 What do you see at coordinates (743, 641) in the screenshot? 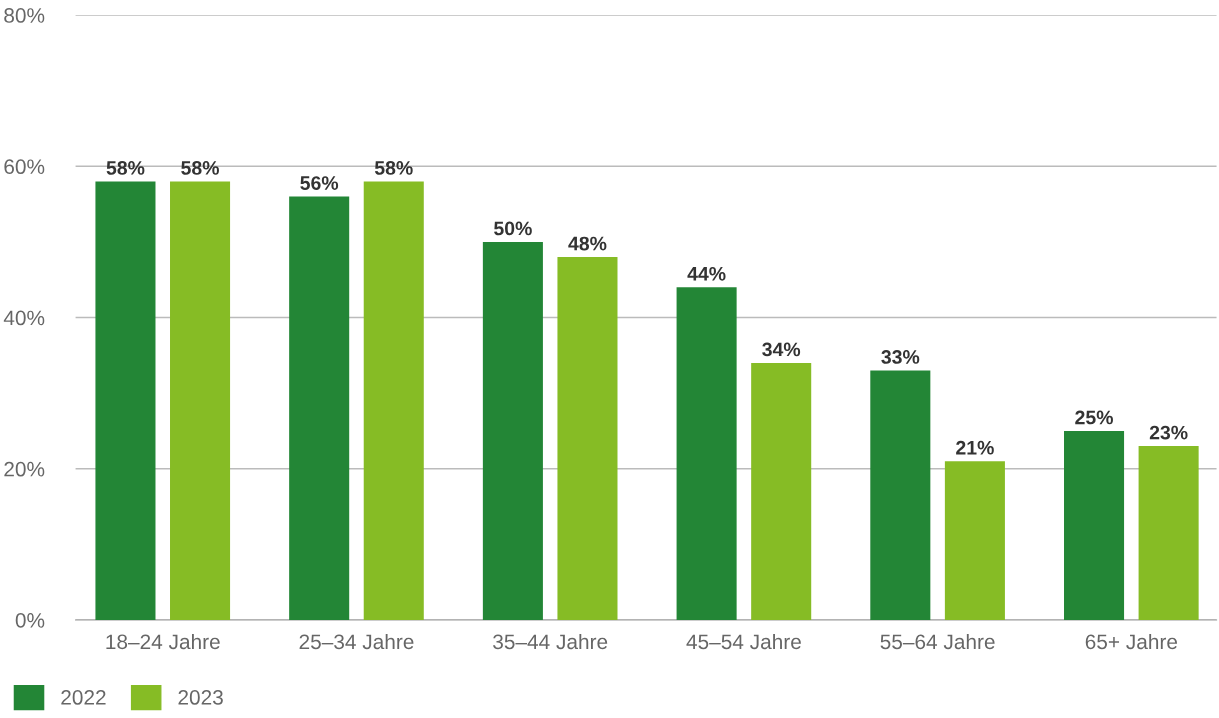
I see `x-tick-label: 45–54 Jahre` at bounding box center [743, 641].